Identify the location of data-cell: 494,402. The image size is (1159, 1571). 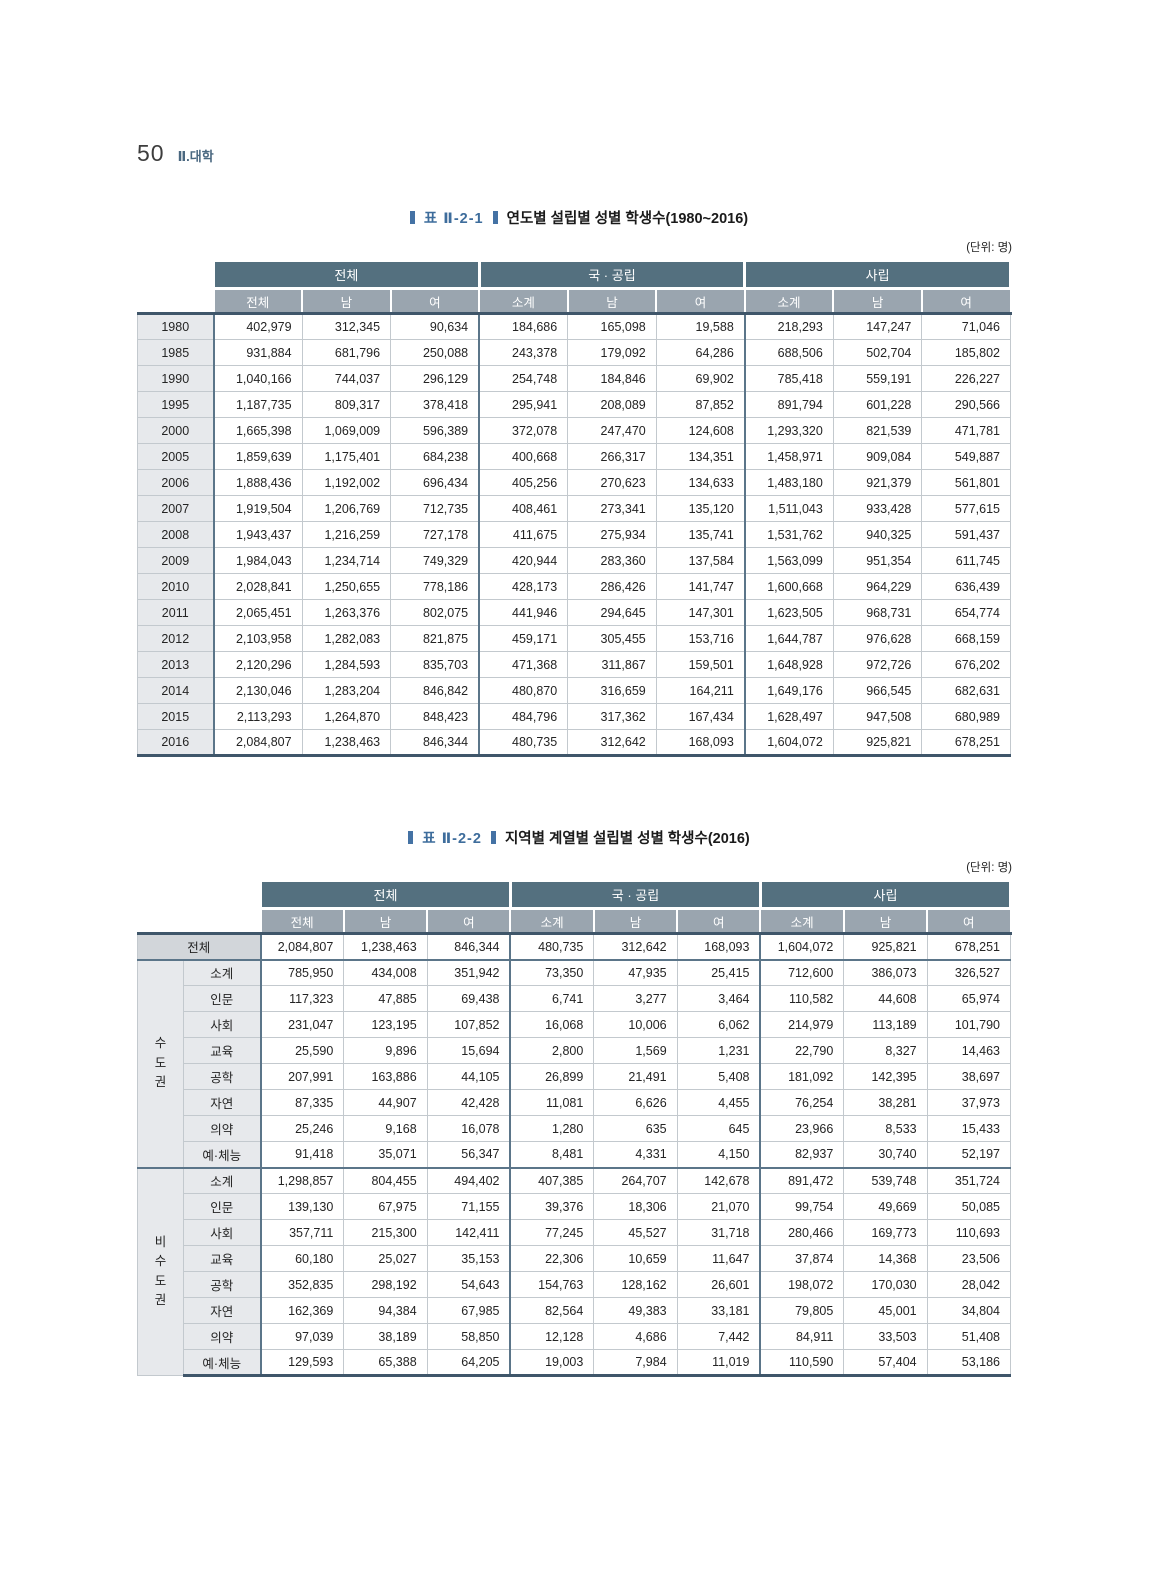
(468, 1180).